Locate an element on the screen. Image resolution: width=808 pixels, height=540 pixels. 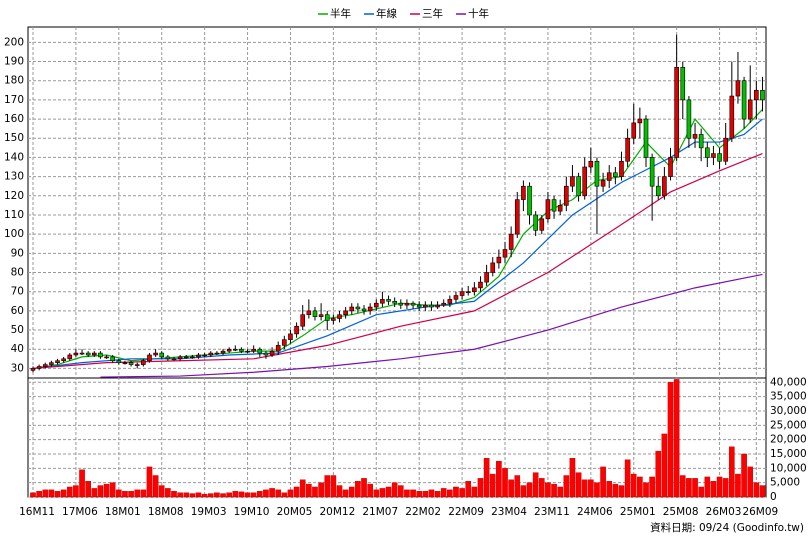
x-tick-label: 26M03 is located at coordinates (724, 512).